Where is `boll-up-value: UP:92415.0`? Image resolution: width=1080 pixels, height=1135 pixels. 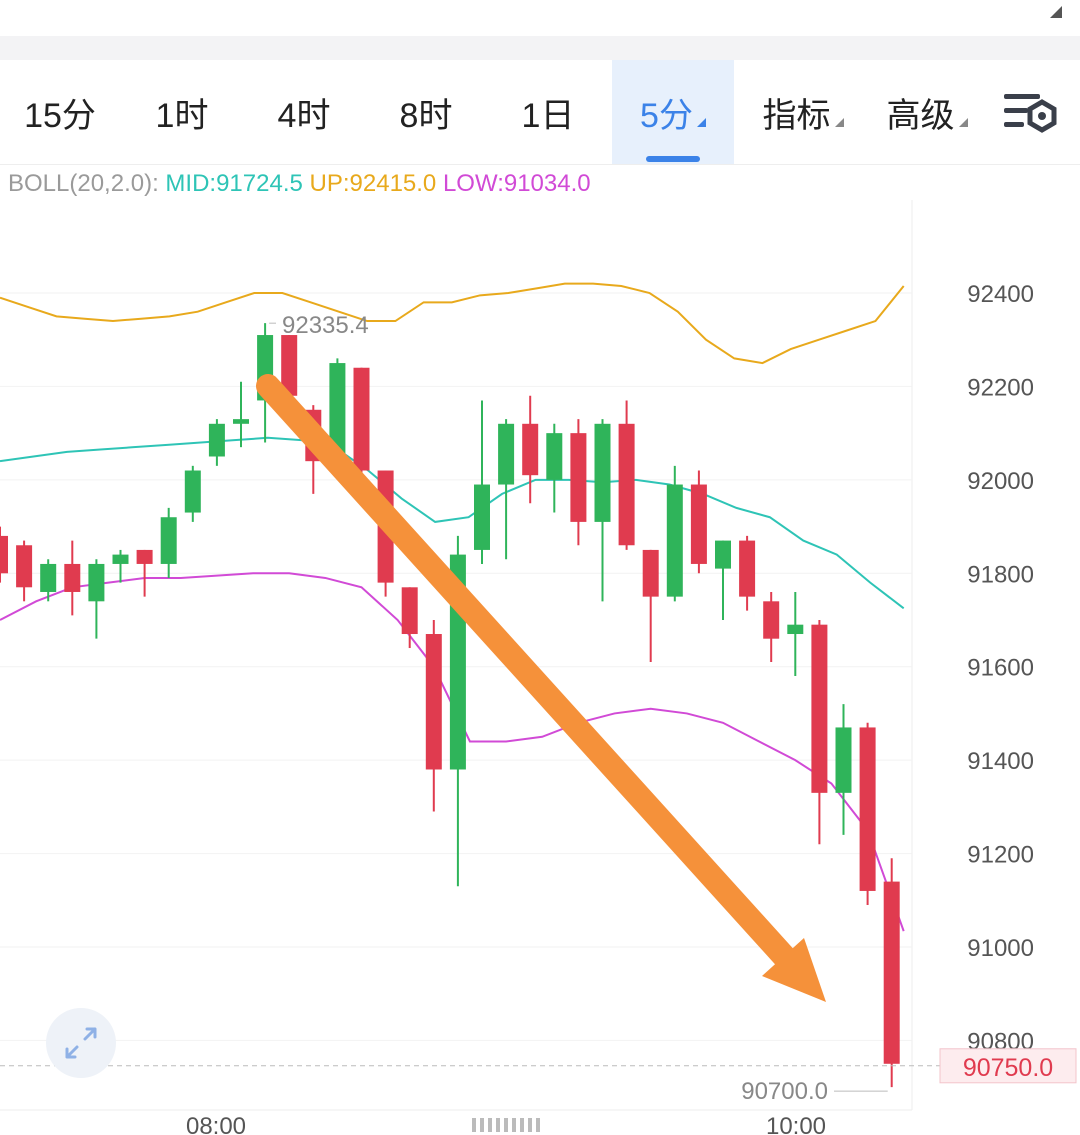
boll-up-value: UP:92415.0 is located at coordinates (373, 183).